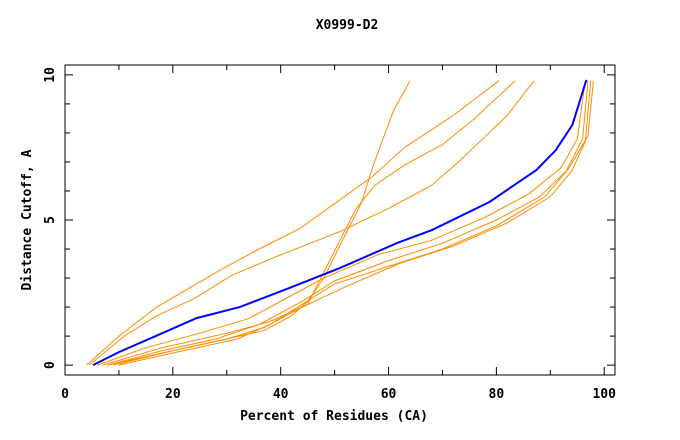 Image resolution: width=680 pixels, height=440 pixels. Describe the element at coordinates (50, 220) in the screenshot. I see `y-tick-label: 5` at that location.